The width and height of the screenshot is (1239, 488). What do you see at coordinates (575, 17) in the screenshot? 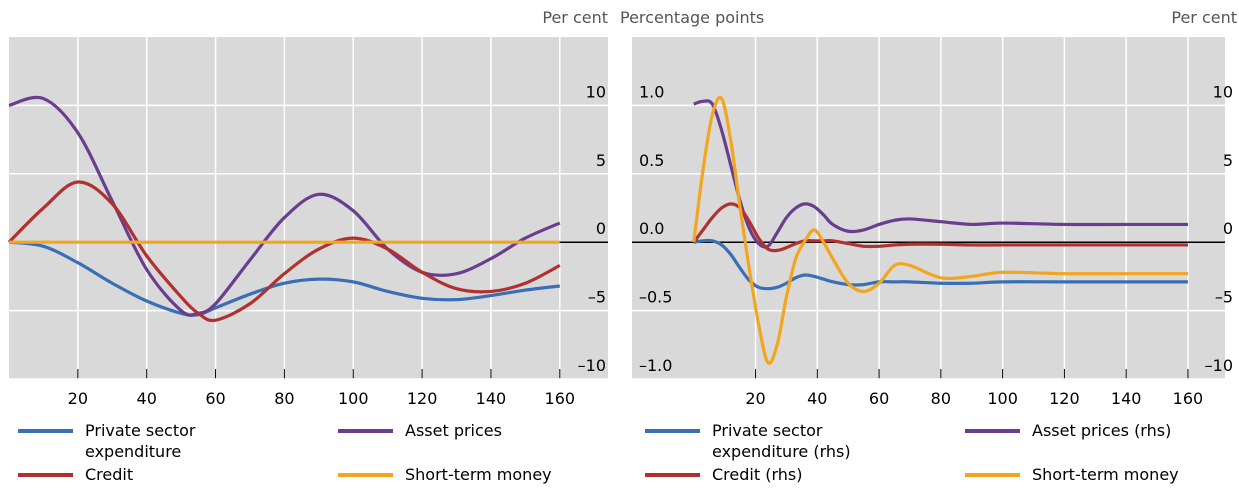
I see `y-axis-label: Per cent` at bounding box center [575, 17].